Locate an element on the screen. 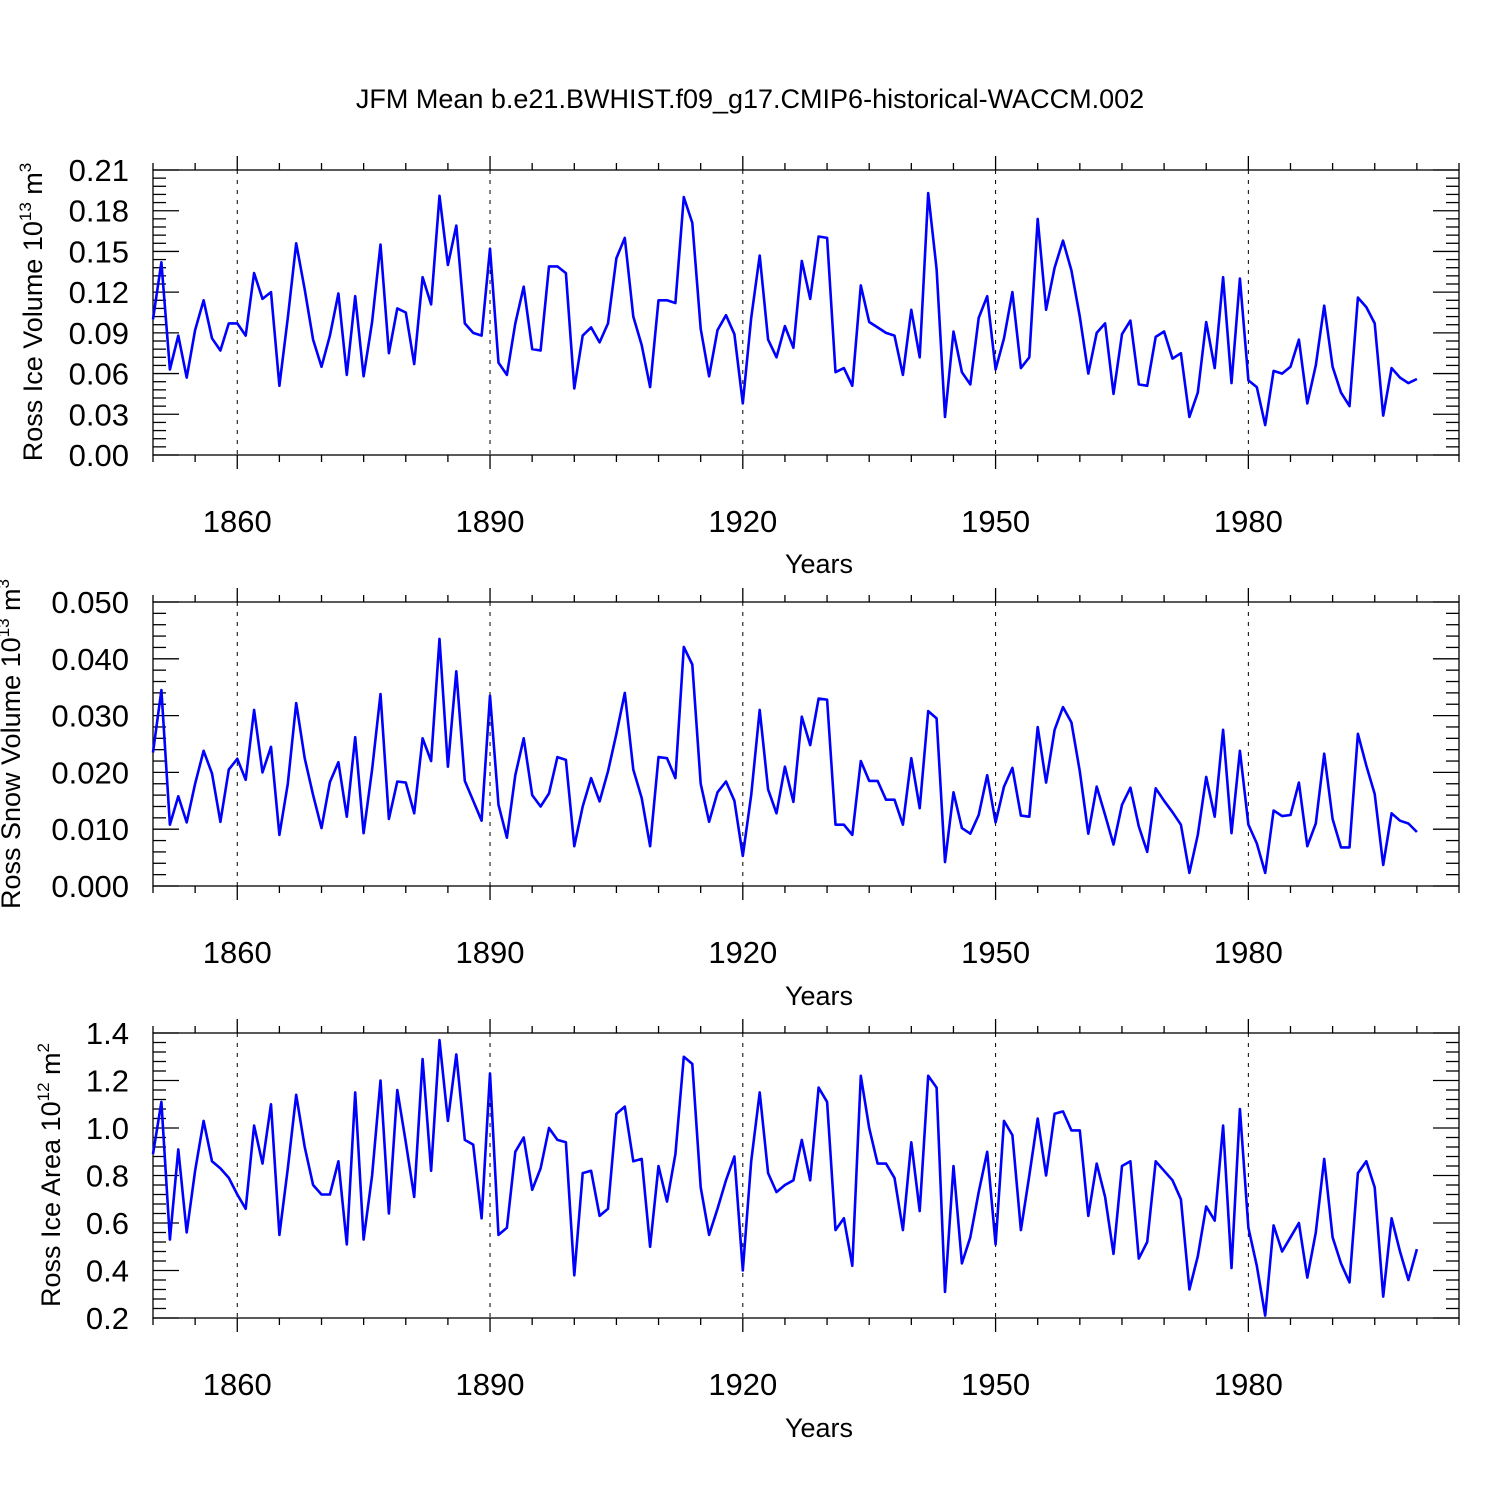 The width and height of the screenshot is (1500, 1500). y-tick-label: 0.06 is located at coordinates (99, 374).